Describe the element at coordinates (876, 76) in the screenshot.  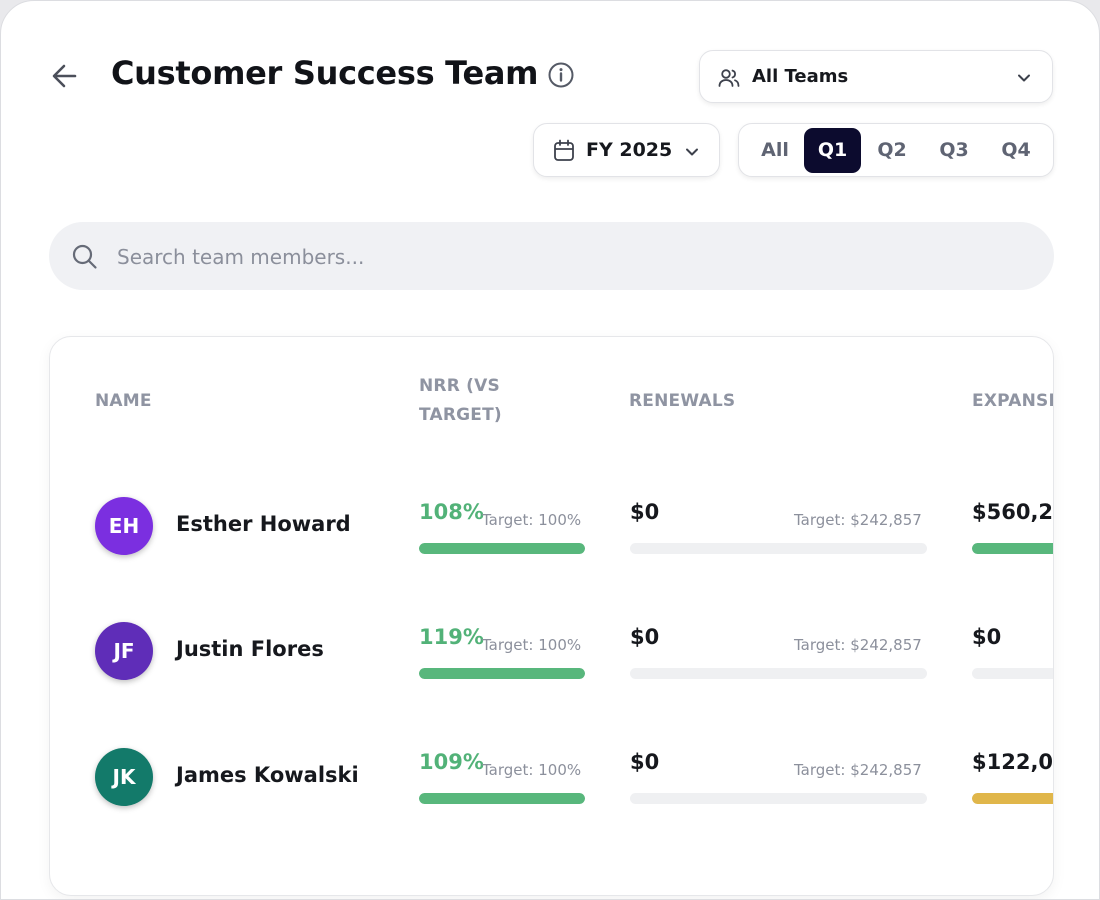
I see `team-filter-dropdown: All Teams` at that location.